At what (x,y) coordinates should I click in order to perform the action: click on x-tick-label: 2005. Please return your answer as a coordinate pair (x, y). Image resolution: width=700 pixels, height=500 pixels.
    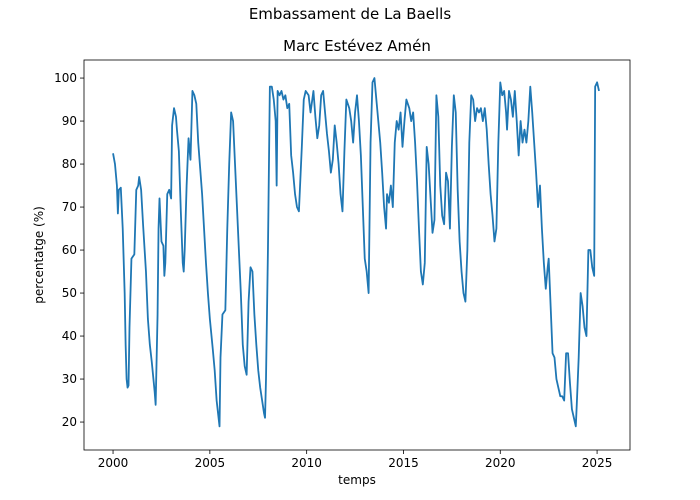
    Looking at the image, I should click on (210, 463).